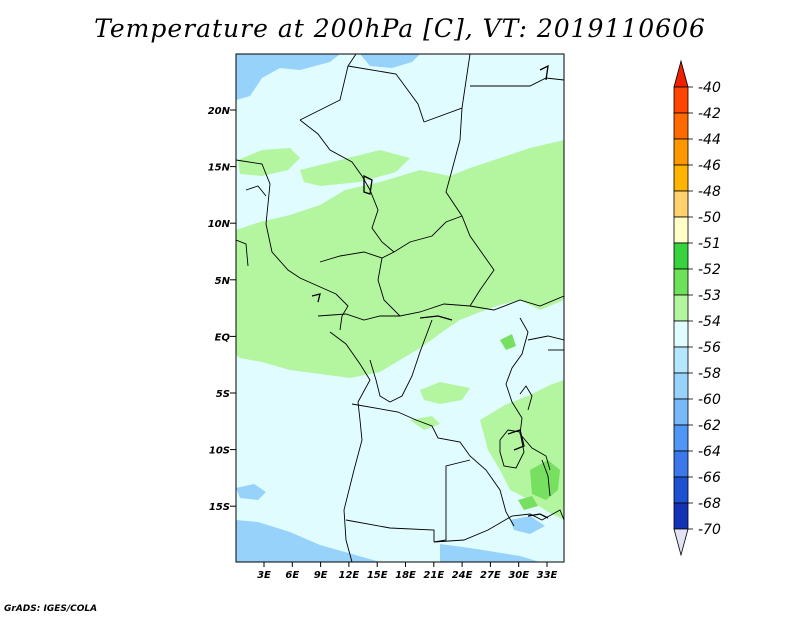 The image size is (800, 618). Describe the element at coordinates (709, 166) in the screenshot. I see `colorbar-label: -46` at that location.